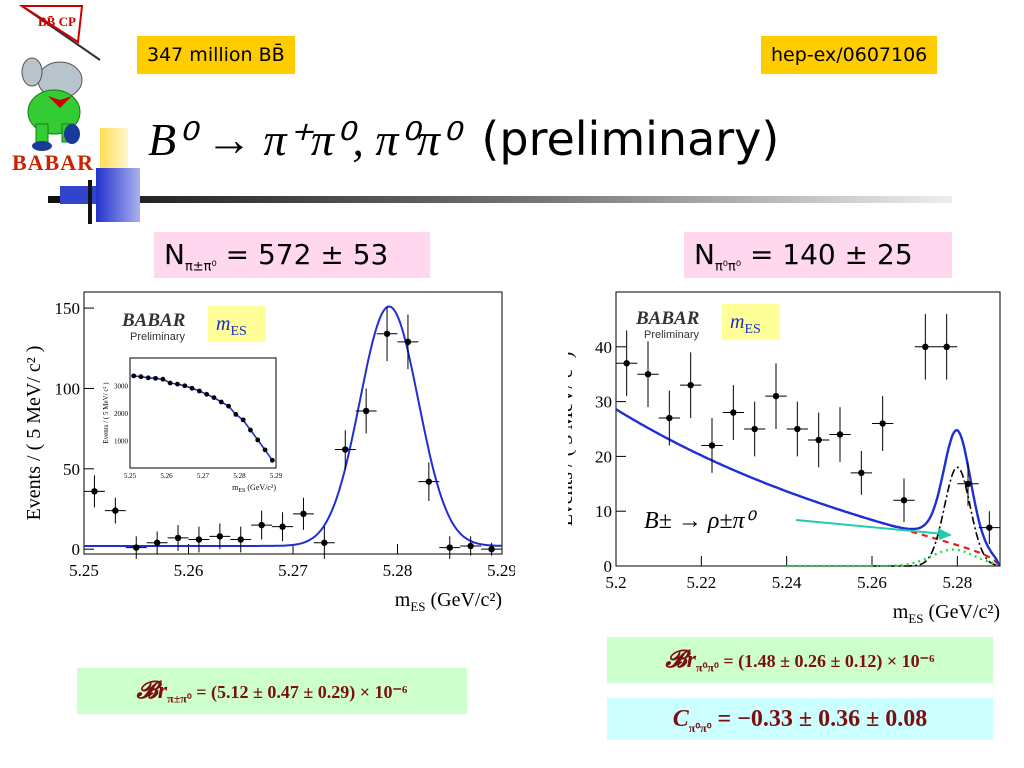  Describe the element at coordinates (630, 139) in the screenshot. I see `title-suffix: (preliminary)` at that location.